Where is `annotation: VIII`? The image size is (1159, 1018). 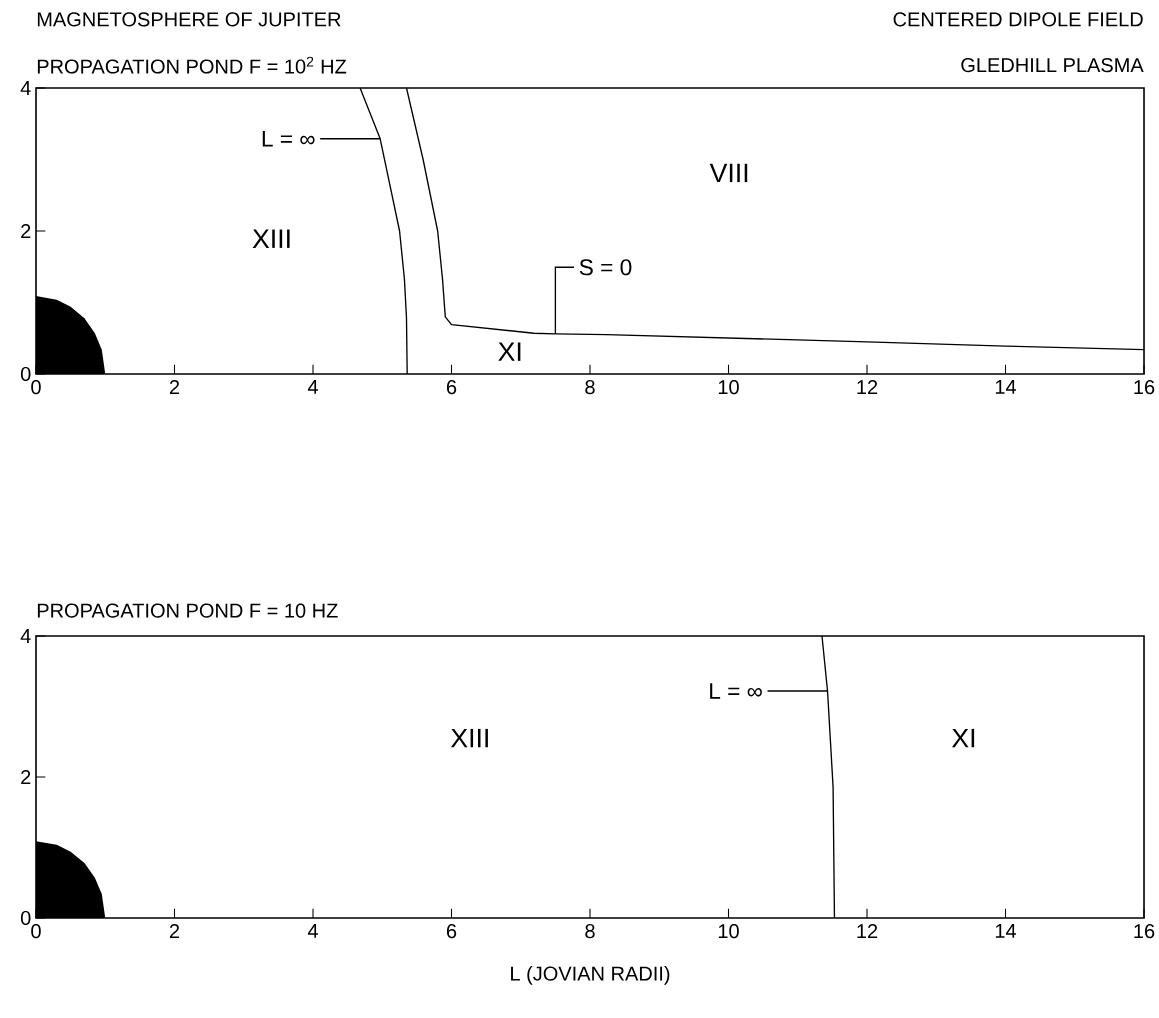 annotation: VIII is located at coordinates (728, 173).